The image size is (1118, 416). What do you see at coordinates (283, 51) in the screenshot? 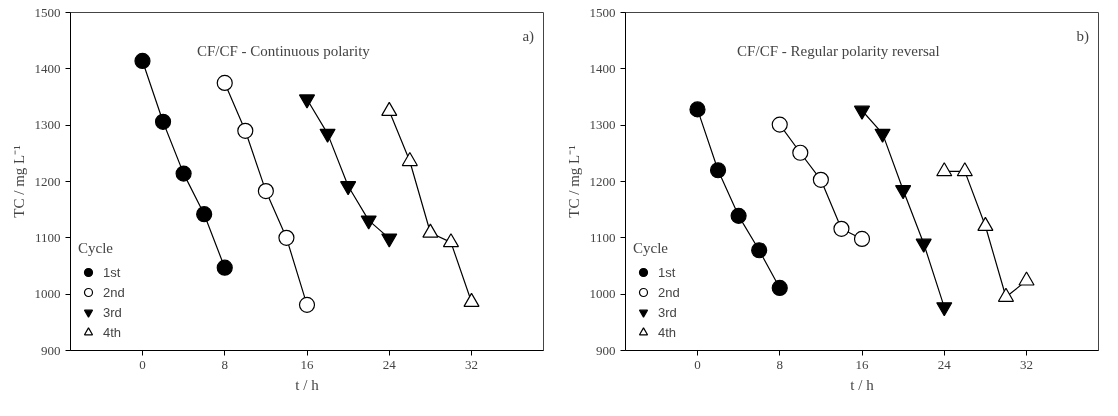
I see `text: CF/CF - Continuous polarity` at bounding box center [283, 51].